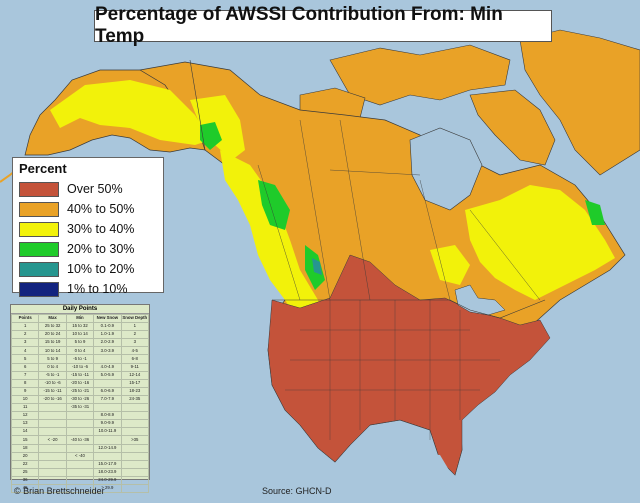  I want to click on legend-label: 40% to 50%, so click(101, 209).